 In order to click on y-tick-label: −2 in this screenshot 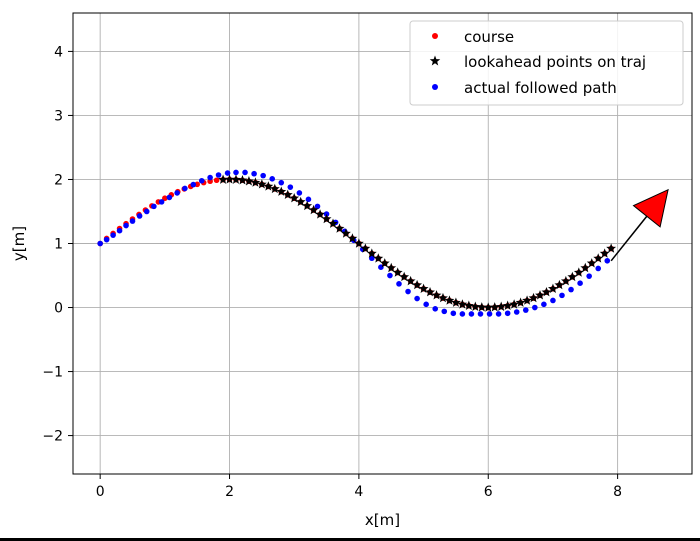, I will do `click(52, 437)`.